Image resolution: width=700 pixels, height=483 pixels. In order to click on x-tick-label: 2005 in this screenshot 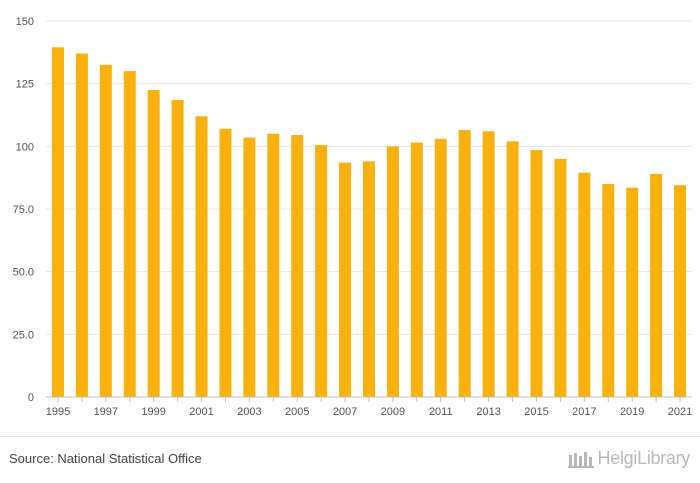, I will do `click(297, 412)`.